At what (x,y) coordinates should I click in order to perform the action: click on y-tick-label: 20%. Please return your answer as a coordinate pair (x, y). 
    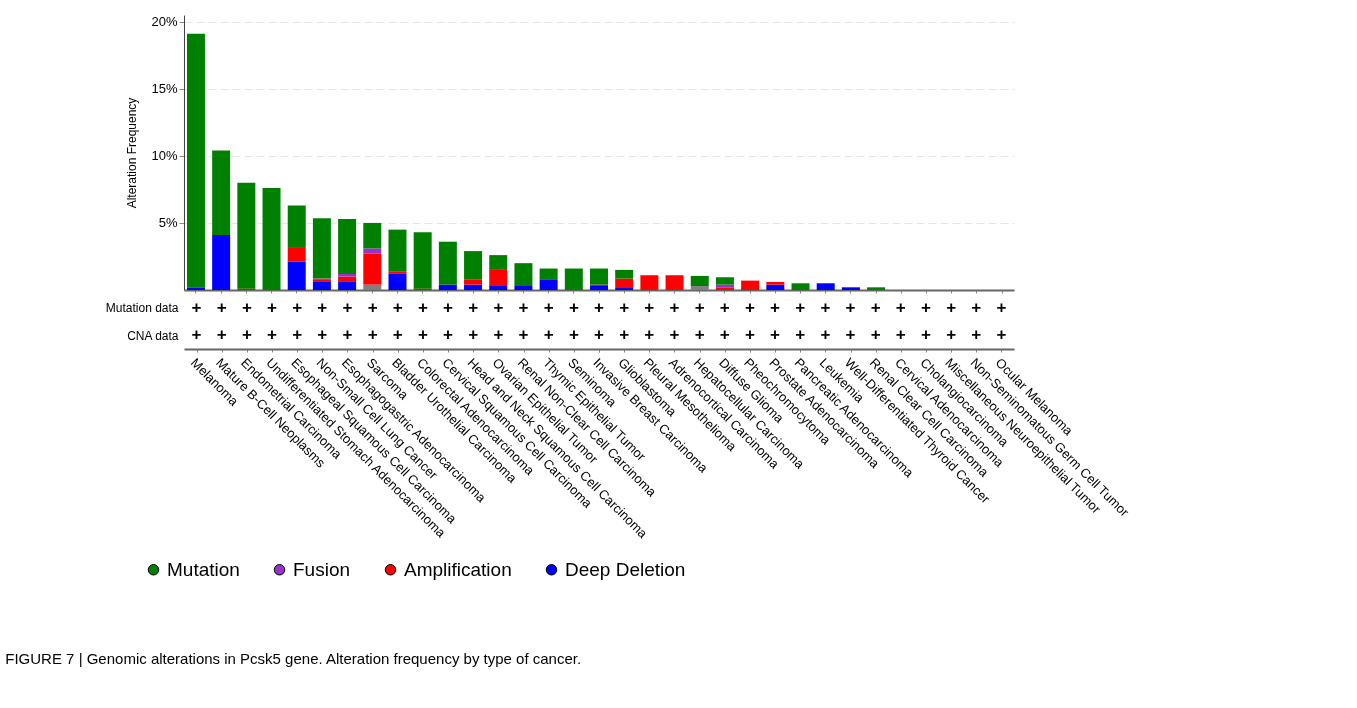
    Looking at the image, I should click on (164, 22).